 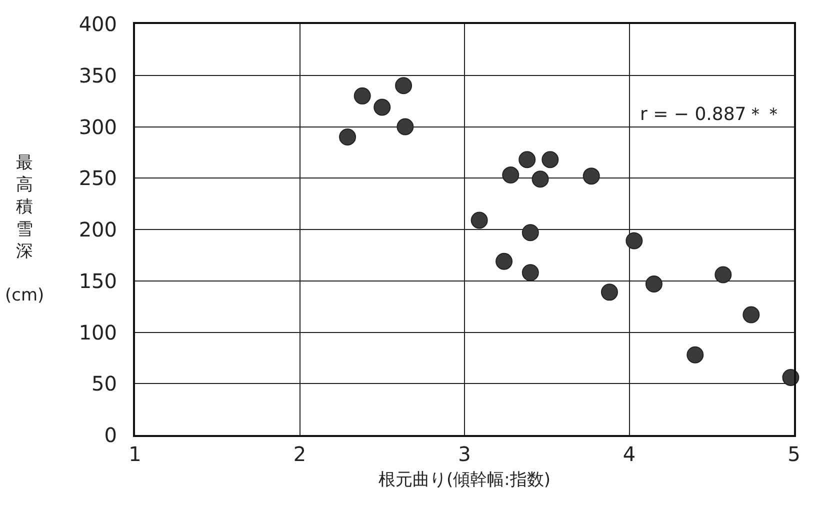 I want to click on x-axis-title: 根元曲り(傾幹幅:指数), so click(x=464, y=480).